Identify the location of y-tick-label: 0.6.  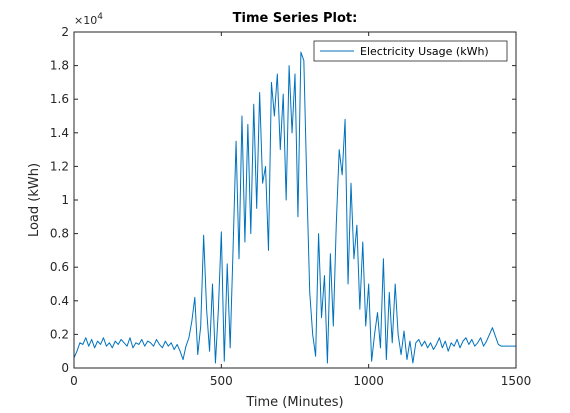
(59, 267).